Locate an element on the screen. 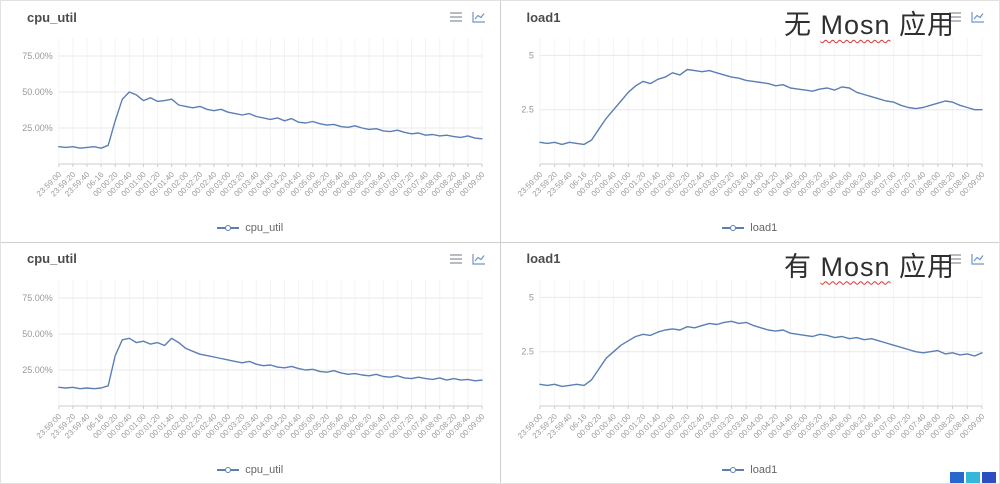  annotation-no-mosn: 无 Mosn 应用 is located at coordinates (869, 22).